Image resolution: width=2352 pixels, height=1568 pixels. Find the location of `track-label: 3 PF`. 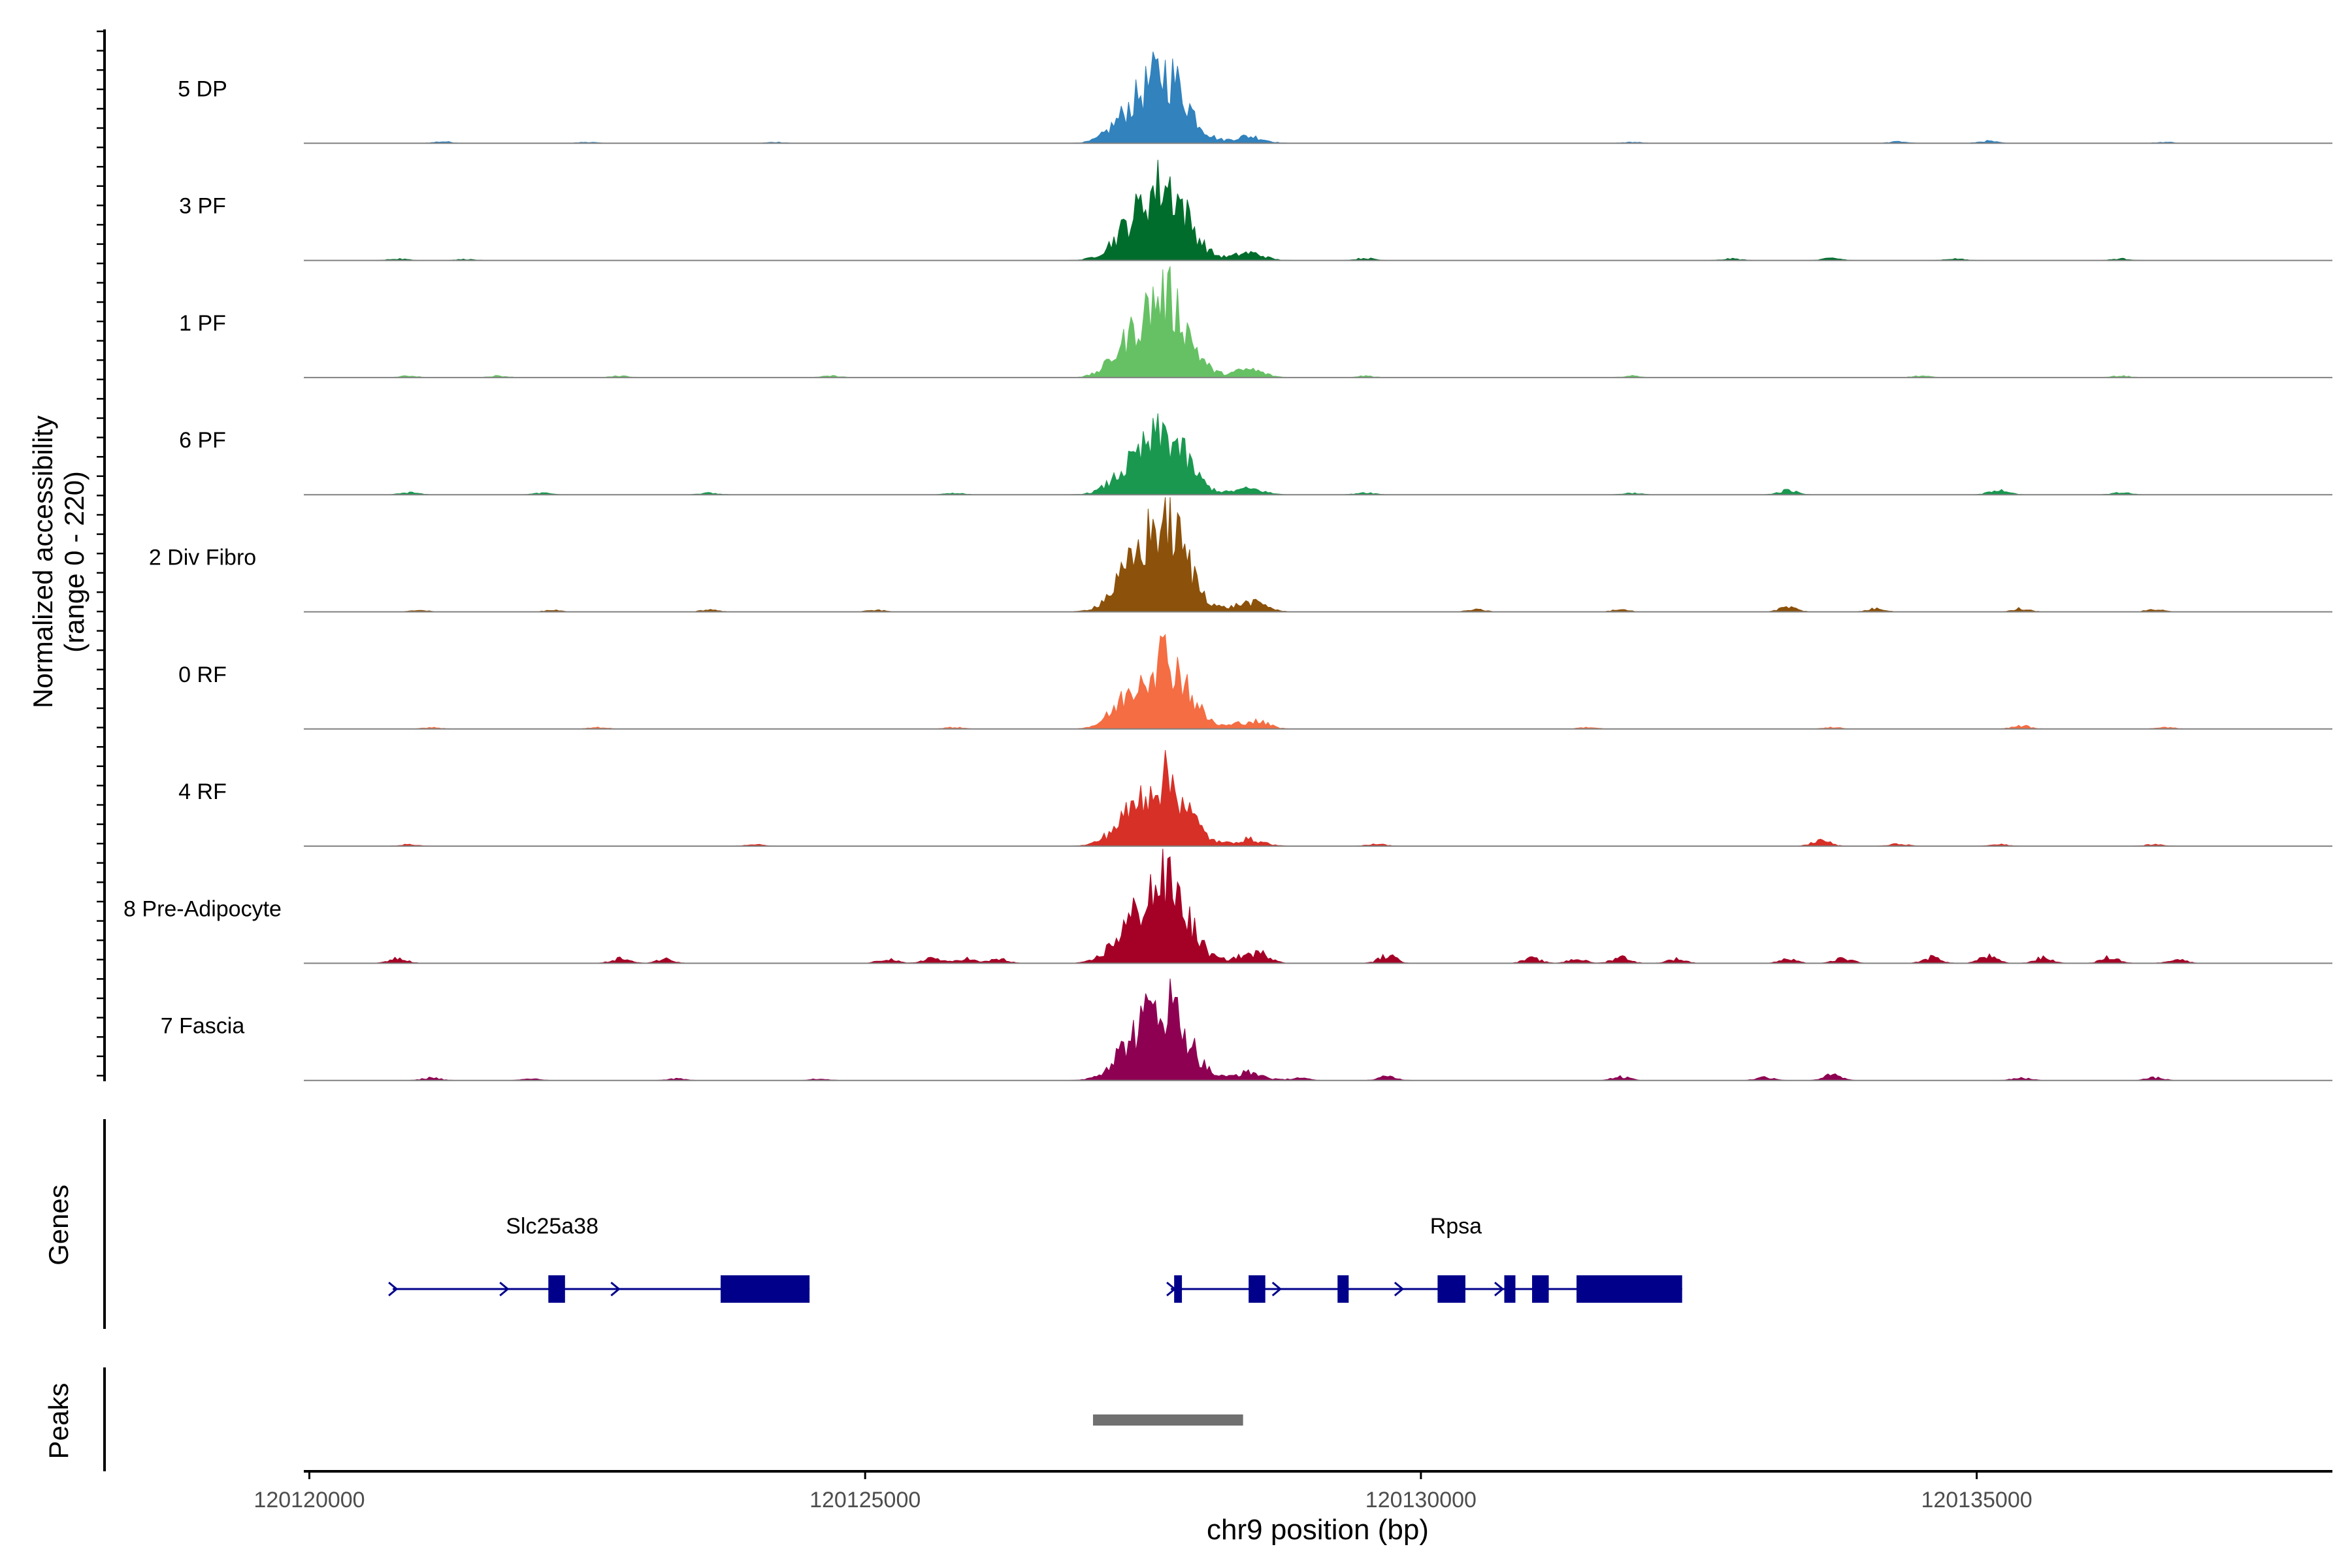

track-label: 3 PF is located at coordinates (202, 206).